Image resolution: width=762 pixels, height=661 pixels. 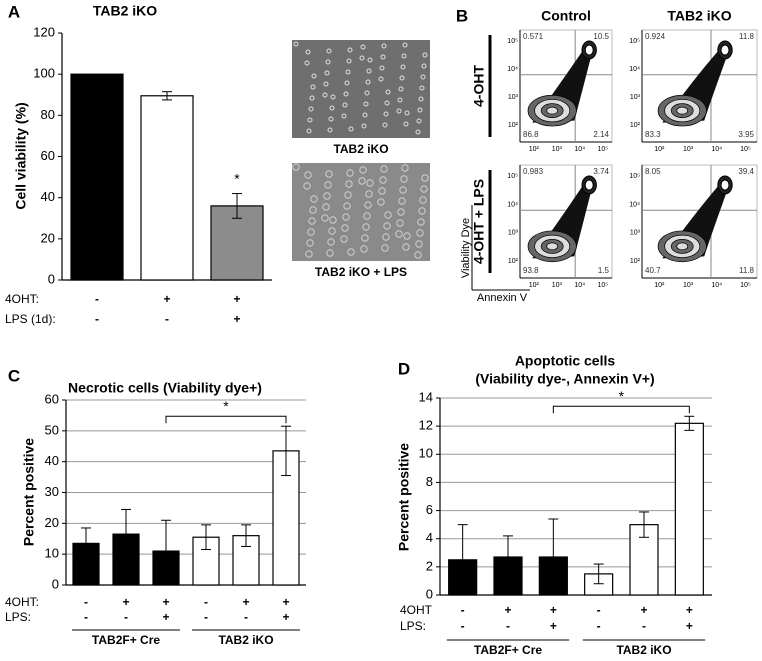 What do you see at coordinates (429, 481) in the screenshot?
I see `y-tick-label: 8` at bounding box center [429, 481].